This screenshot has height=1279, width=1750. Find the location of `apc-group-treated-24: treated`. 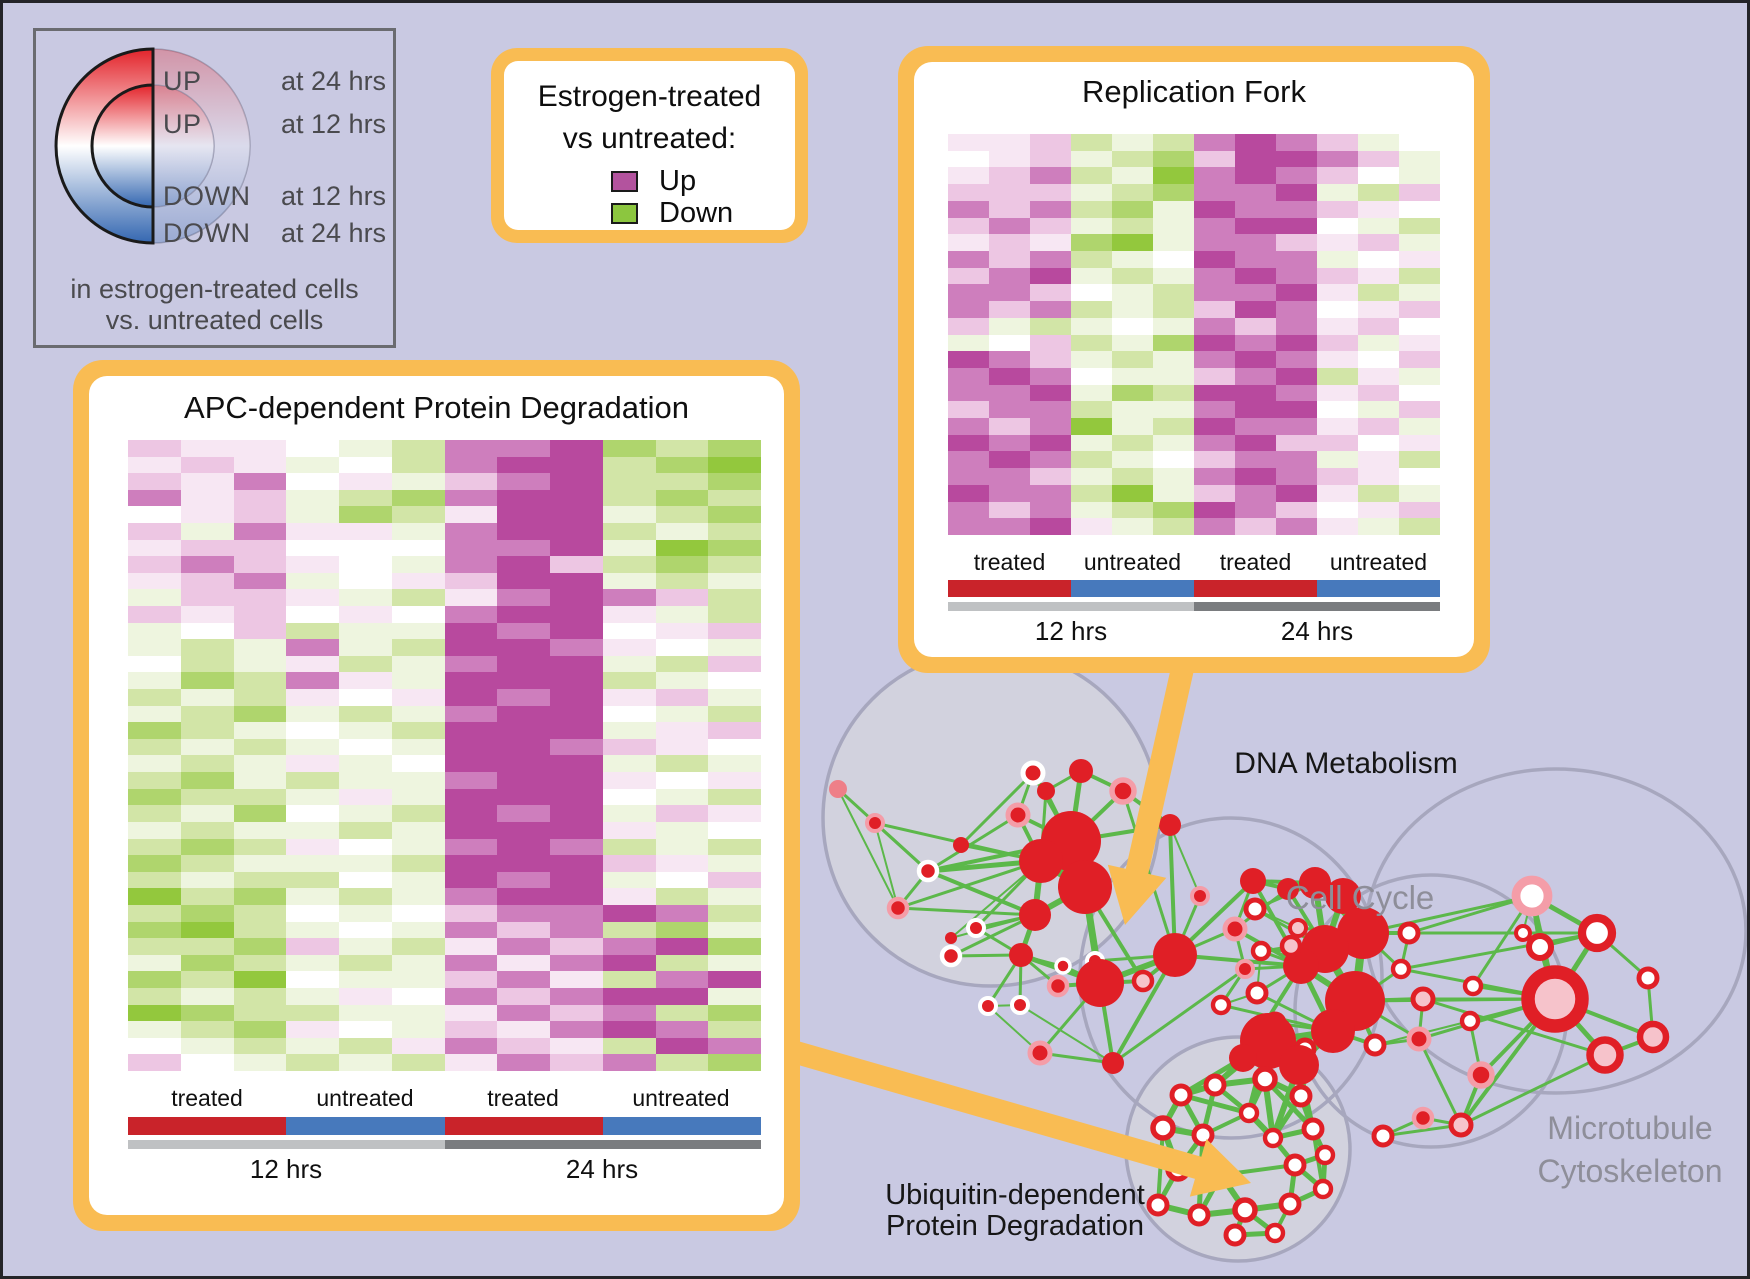

apc-group-treated-24: treated is located at coordinates (523, 1098).